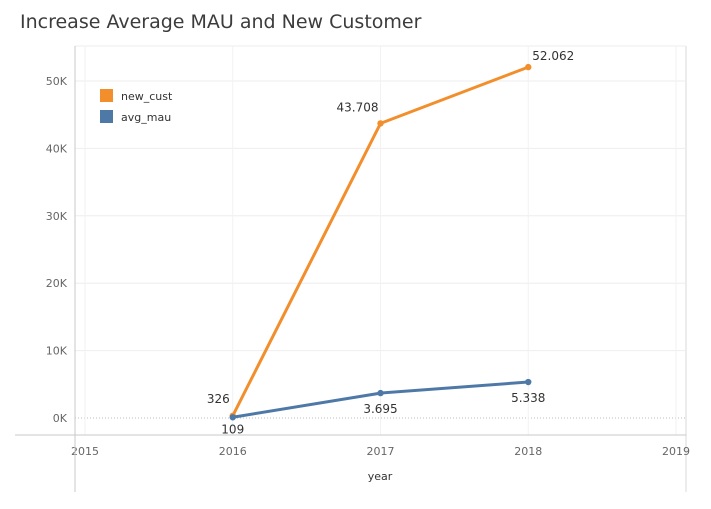 The image size is (711, 509). Describe the element at coordinates (528, 398) in the screenshot. I see `data-label-avg_mau: 5.338` at that location.